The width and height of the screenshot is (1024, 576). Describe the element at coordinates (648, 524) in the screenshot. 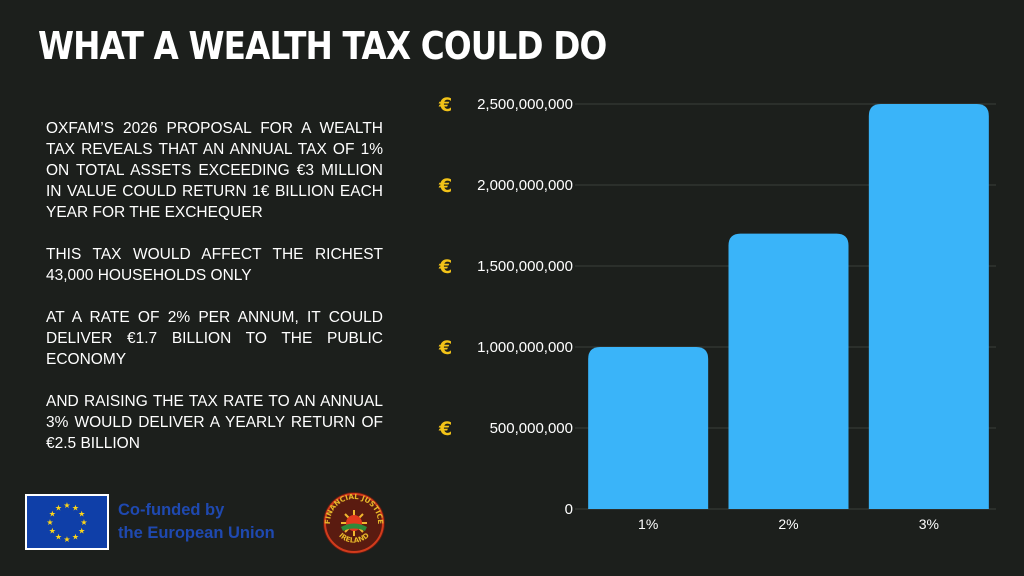

I see `x-category-label: 1%` at that location.